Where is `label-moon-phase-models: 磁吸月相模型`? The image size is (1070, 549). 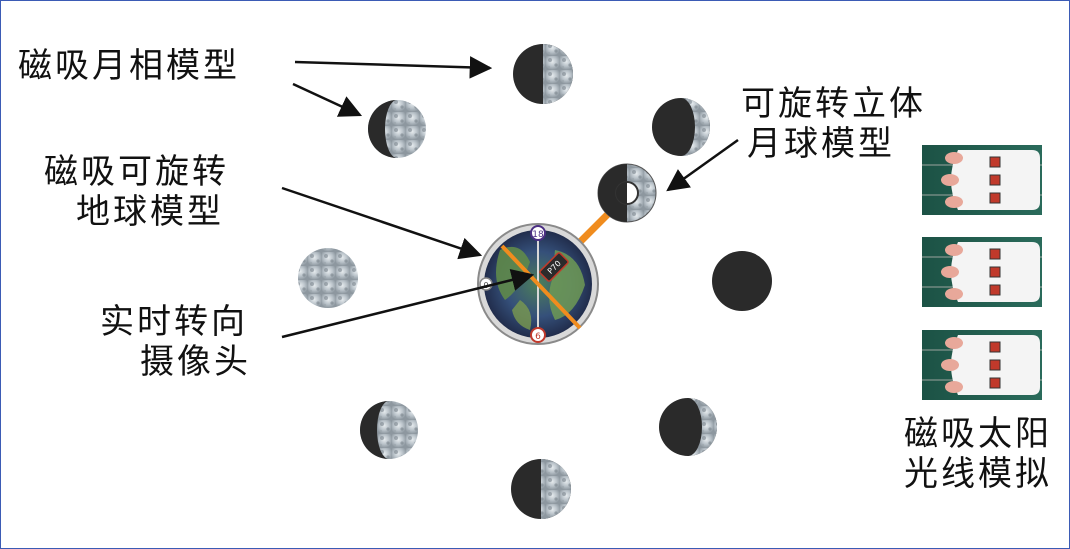
label-moon-phase-models: 磁吸月相模型 is located at coordinates (129, 66).